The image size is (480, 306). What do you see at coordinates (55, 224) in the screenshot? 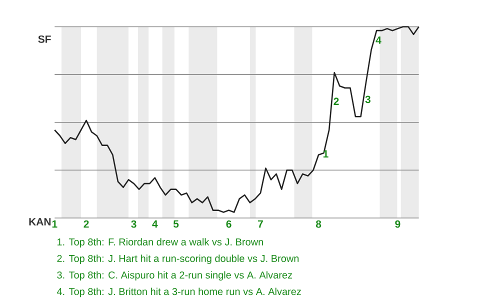
I see `x-tick-label: 1` at bounding box center [55, 224].